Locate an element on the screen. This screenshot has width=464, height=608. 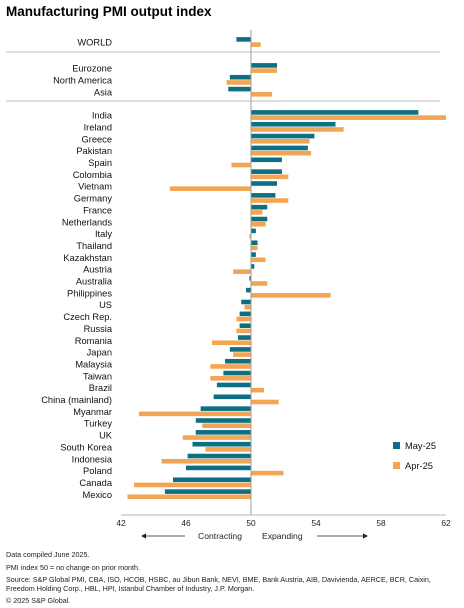
bar-may-25-india is located at coordinates (335, 112).